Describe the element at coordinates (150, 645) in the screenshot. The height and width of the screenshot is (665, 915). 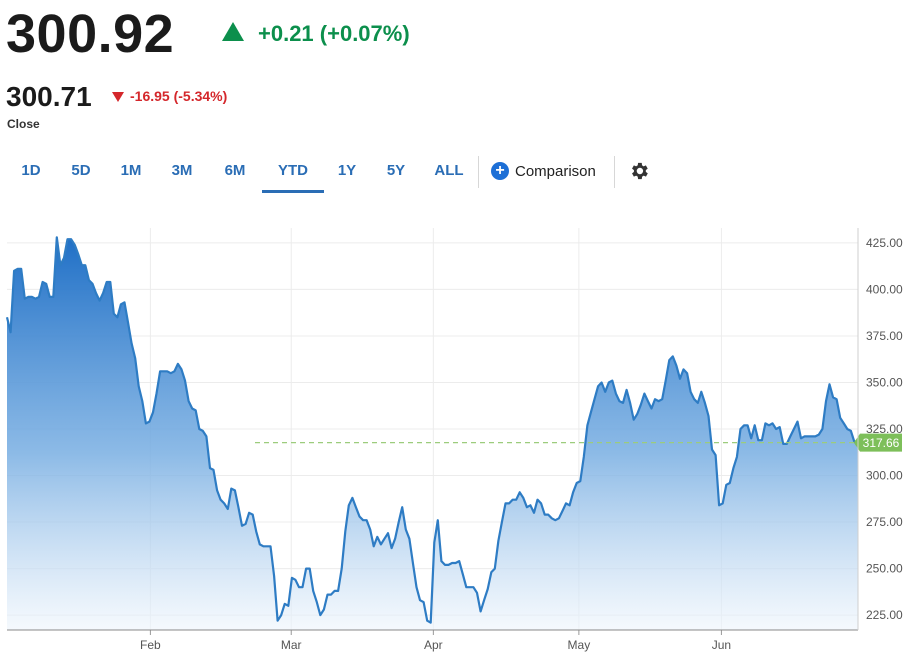
I see `x-tick-label: Feb` at that location.